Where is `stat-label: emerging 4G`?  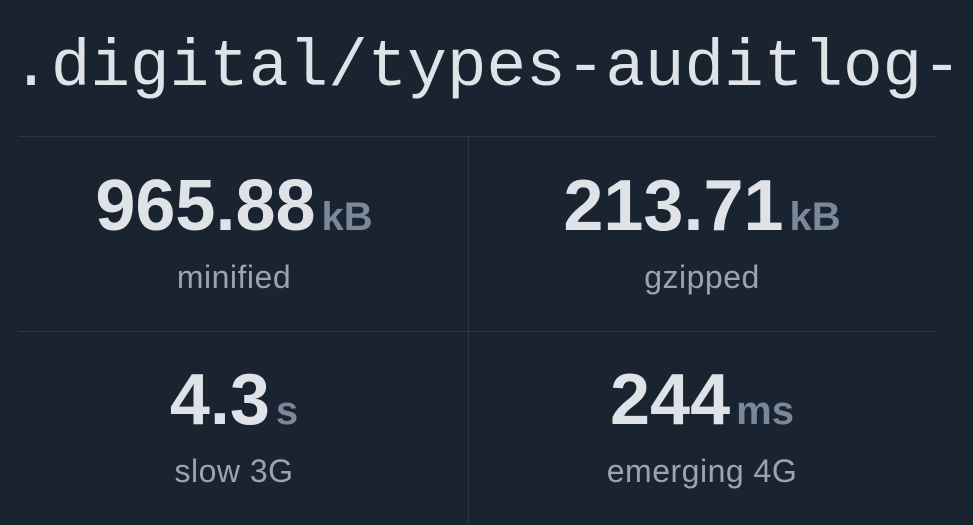
stat-label: emerging 4G is located at coordinates (702, 471).